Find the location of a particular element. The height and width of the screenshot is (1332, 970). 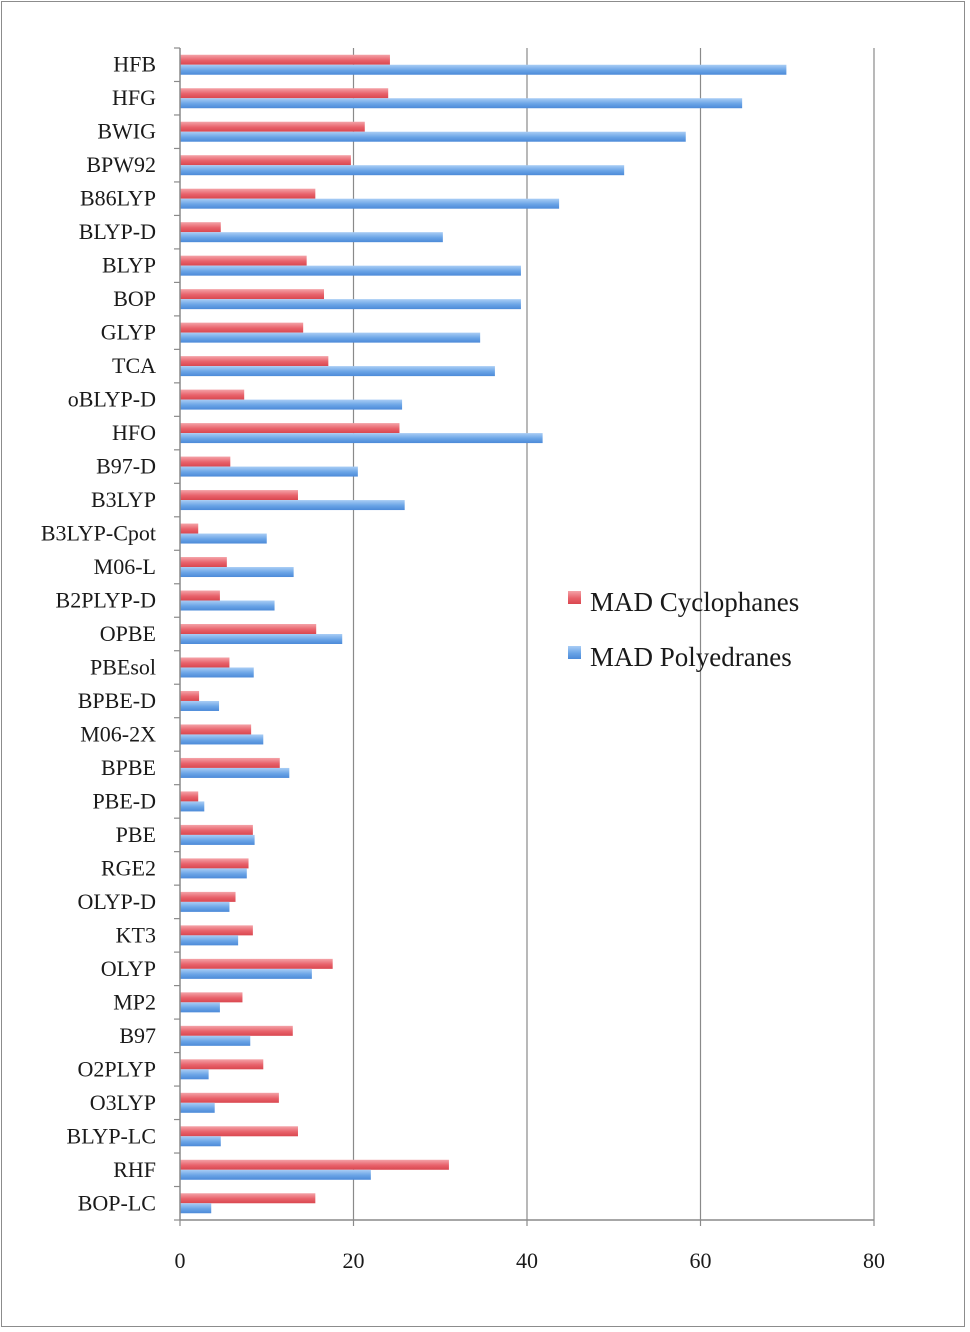

category-label-bop-lc: BOP-LC is located at coordinates (117, 1202).